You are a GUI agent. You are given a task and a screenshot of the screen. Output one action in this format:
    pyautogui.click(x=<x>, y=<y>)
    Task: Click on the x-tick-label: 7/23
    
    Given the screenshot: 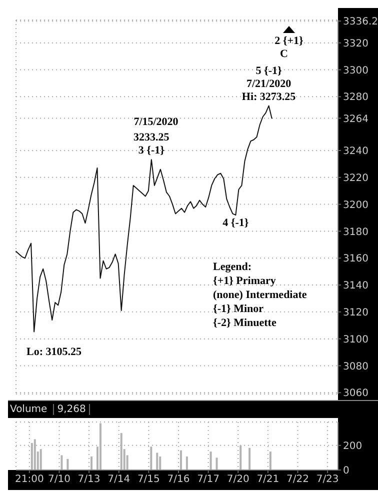 What is the action you would take?
    pyautogui.click(x=327, y=480)
    